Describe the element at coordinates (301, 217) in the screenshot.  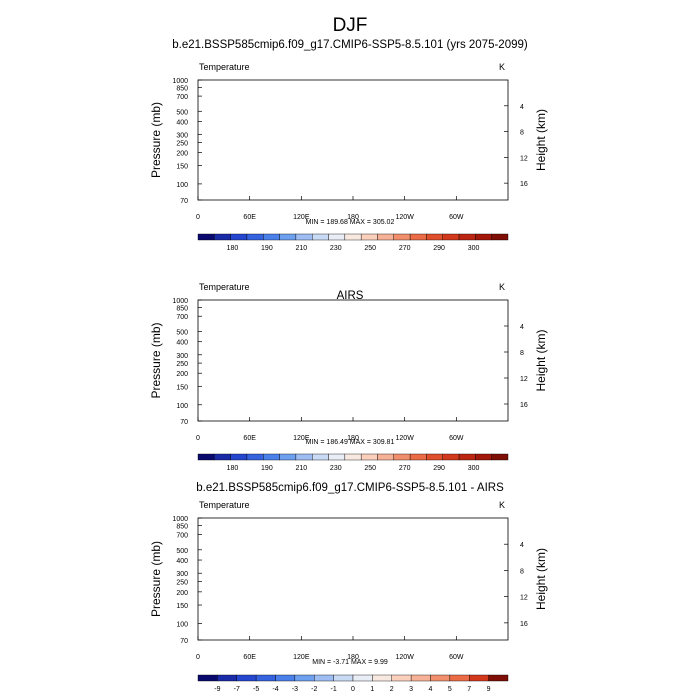
I see `x-tick-label: 120E` at that location.